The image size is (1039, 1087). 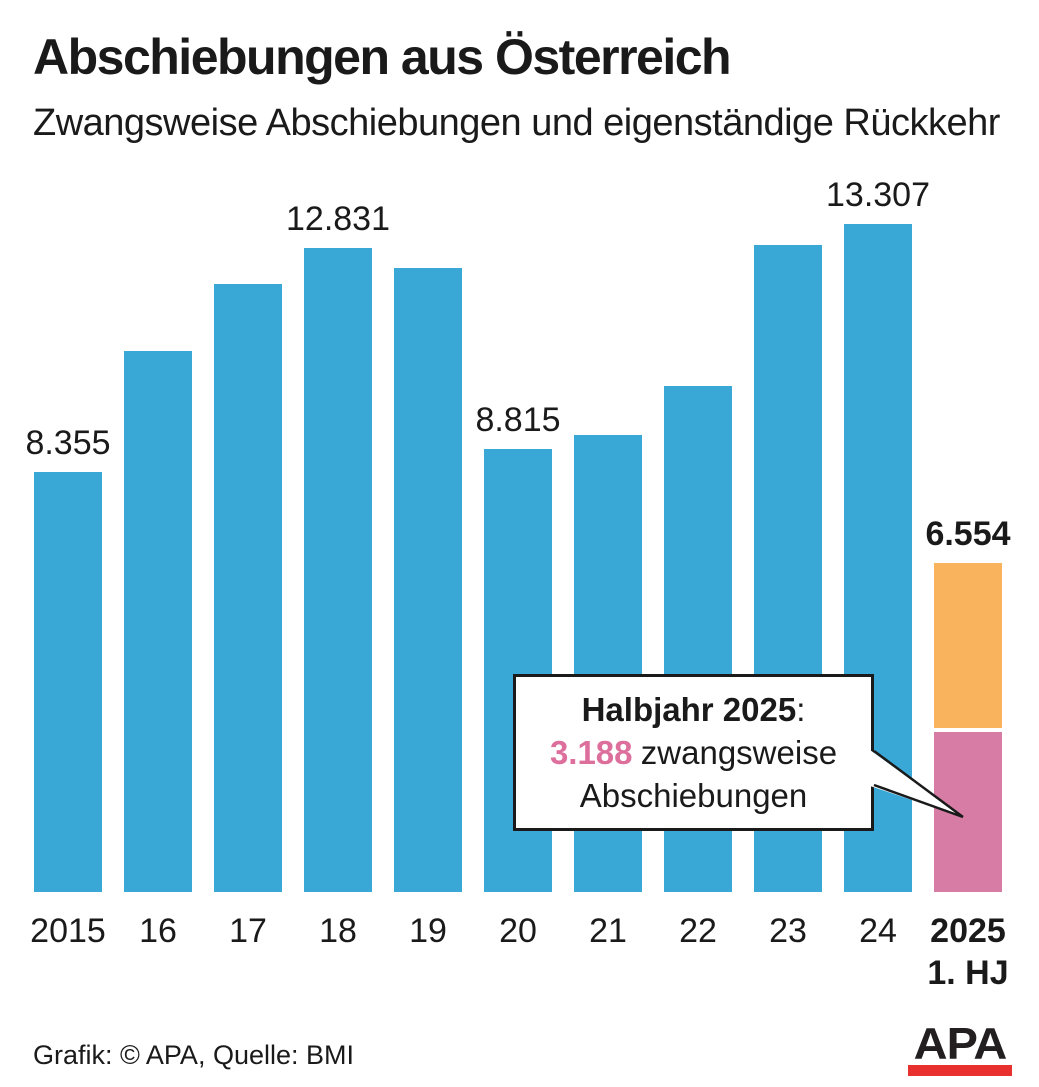 I want to click on x-axis-label-line: 24, so click(x=878, y=931).